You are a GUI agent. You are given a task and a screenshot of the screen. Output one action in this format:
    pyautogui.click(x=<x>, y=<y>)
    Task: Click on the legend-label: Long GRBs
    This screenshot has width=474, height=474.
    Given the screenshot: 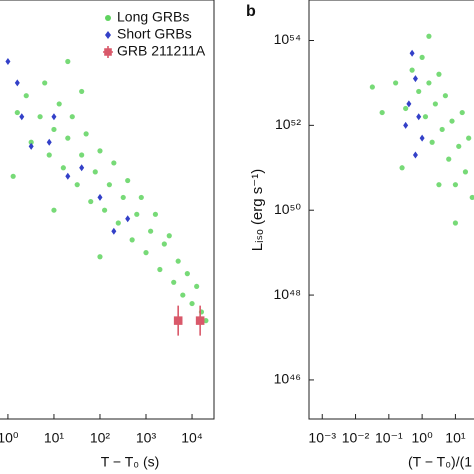 What is the action you would take?
    pyautogui.click(x=153, y=17)
    